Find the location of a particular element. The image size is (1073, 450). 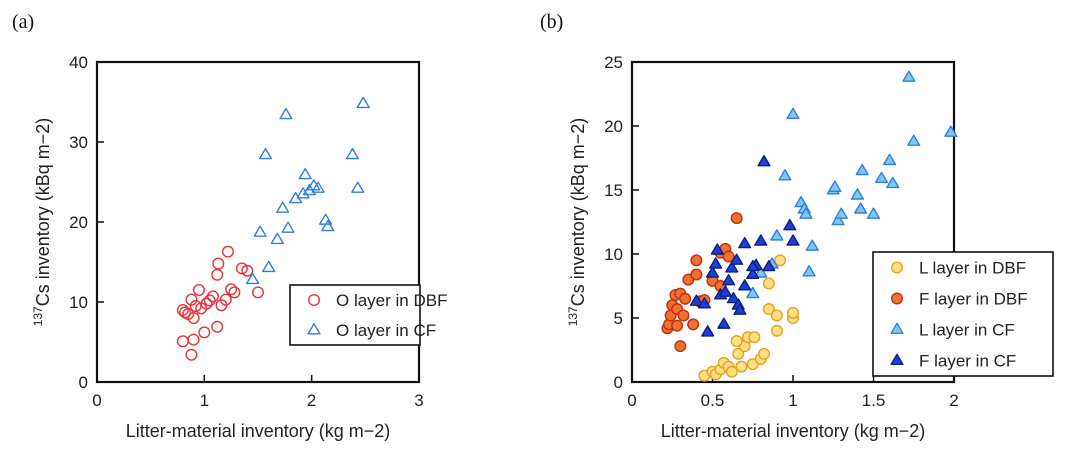

legend-entry: O layer in CF is located at coordinates (386, 330).